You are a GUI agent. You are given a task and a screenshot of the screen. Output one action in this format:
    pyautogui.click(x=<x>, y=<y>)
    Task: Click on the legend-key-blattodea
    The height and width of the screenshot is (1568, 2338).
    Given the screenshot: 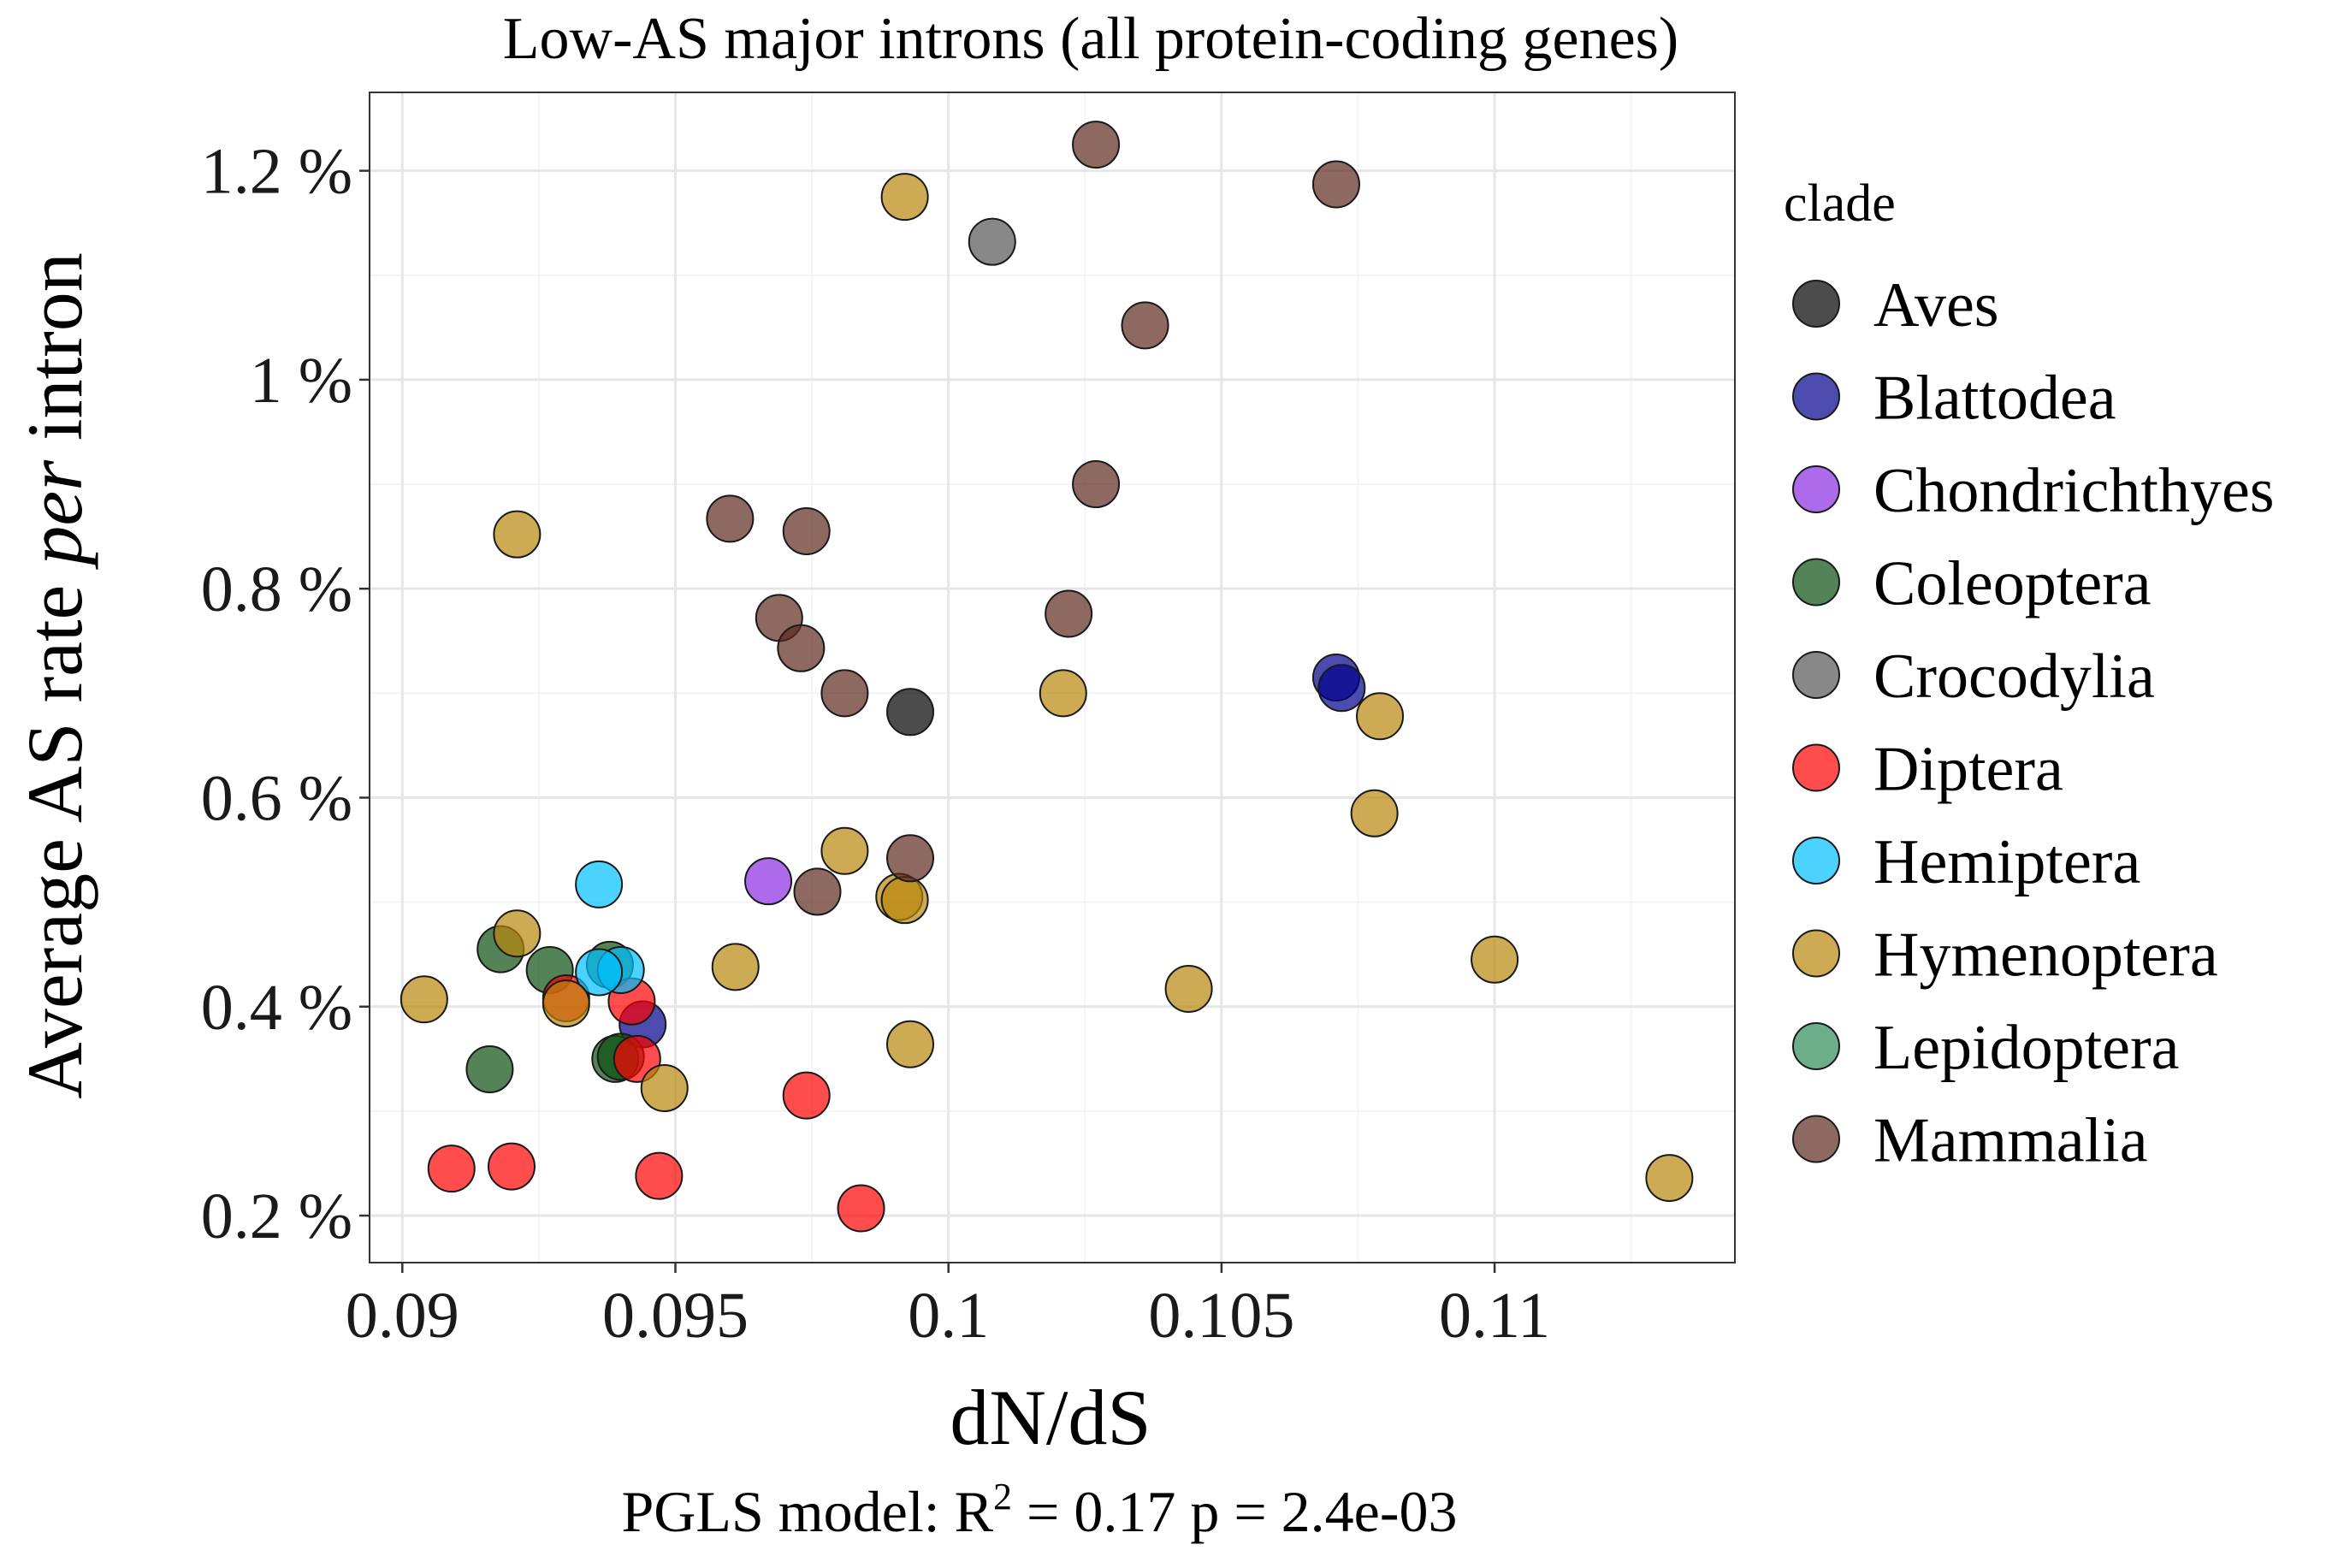 What is the action you would take?
    pyautogui.click(x=1816, y=396)
    